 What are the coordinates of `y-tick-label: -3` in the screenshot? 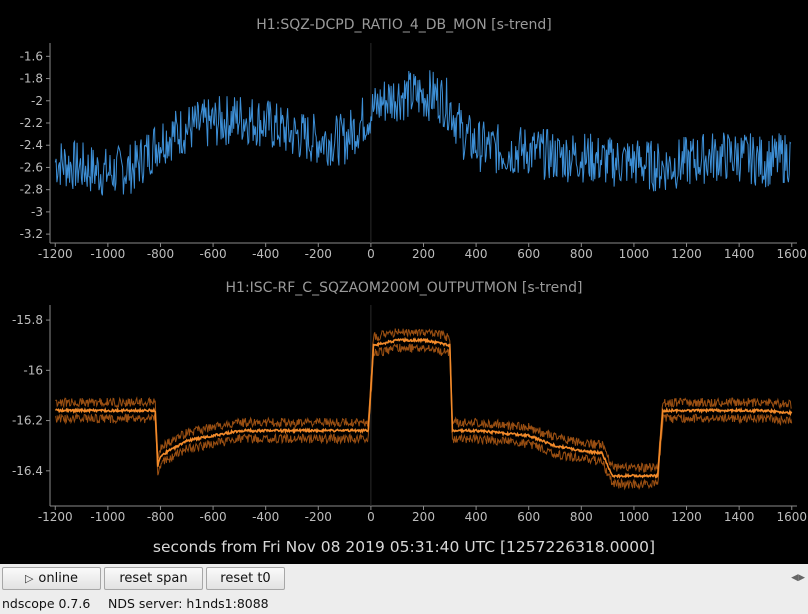 It's located at (37, 212).